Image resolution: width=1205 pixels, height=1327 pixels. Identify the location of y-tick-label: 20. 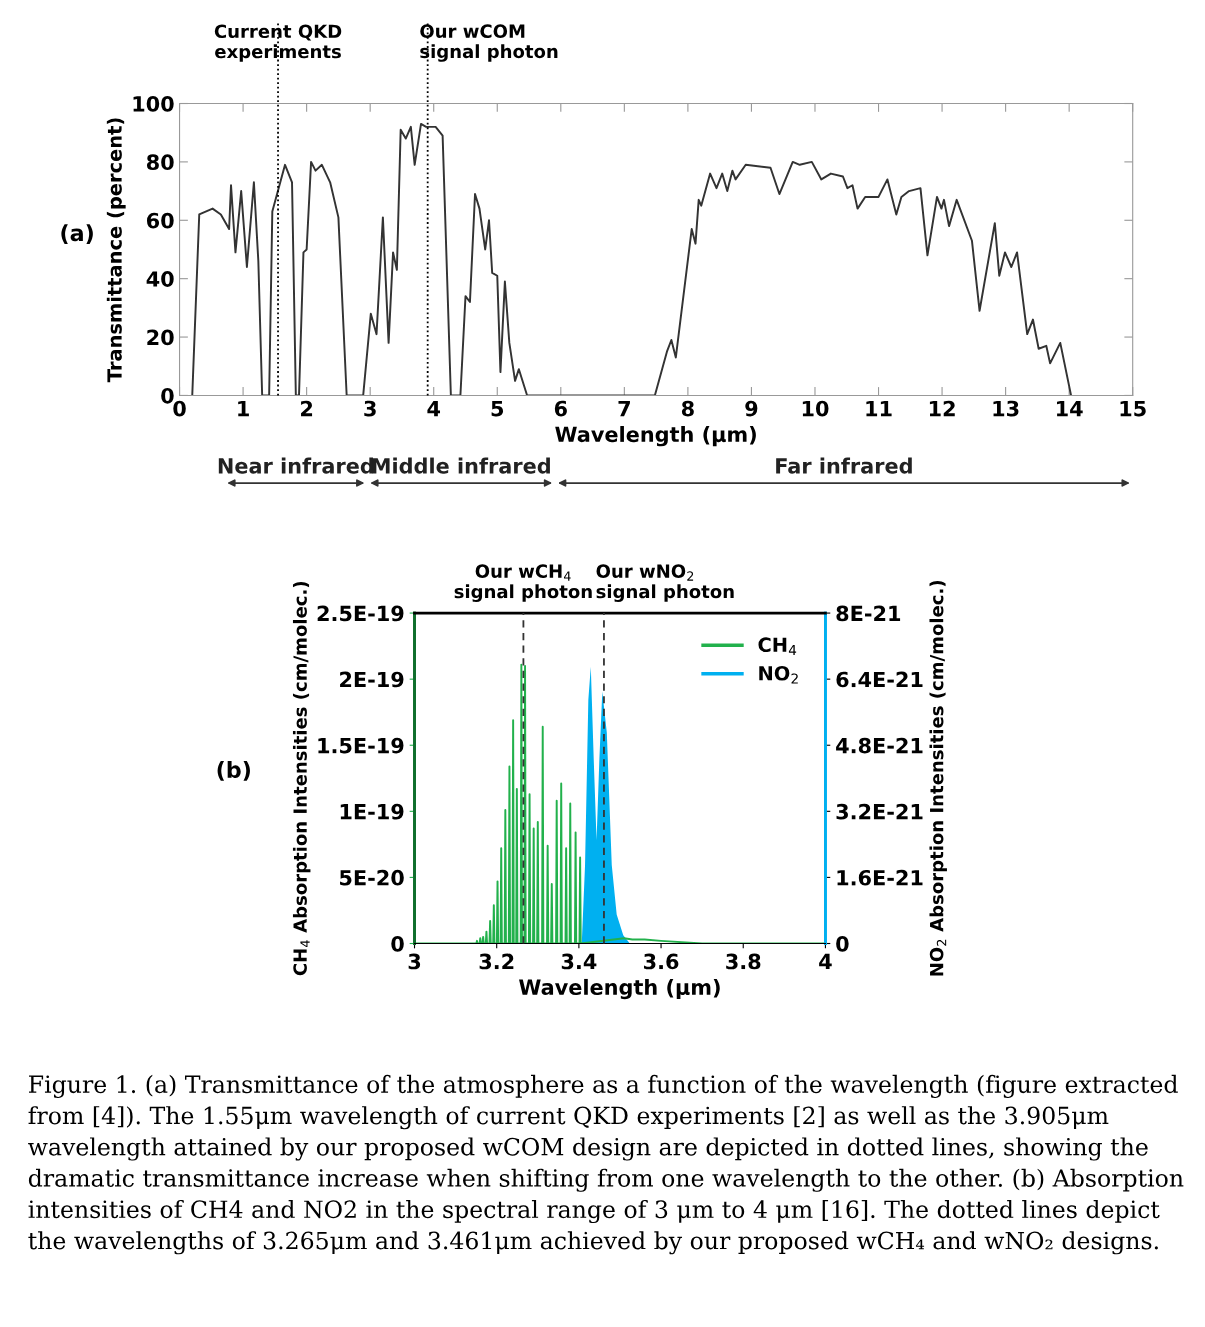
(160, 337).